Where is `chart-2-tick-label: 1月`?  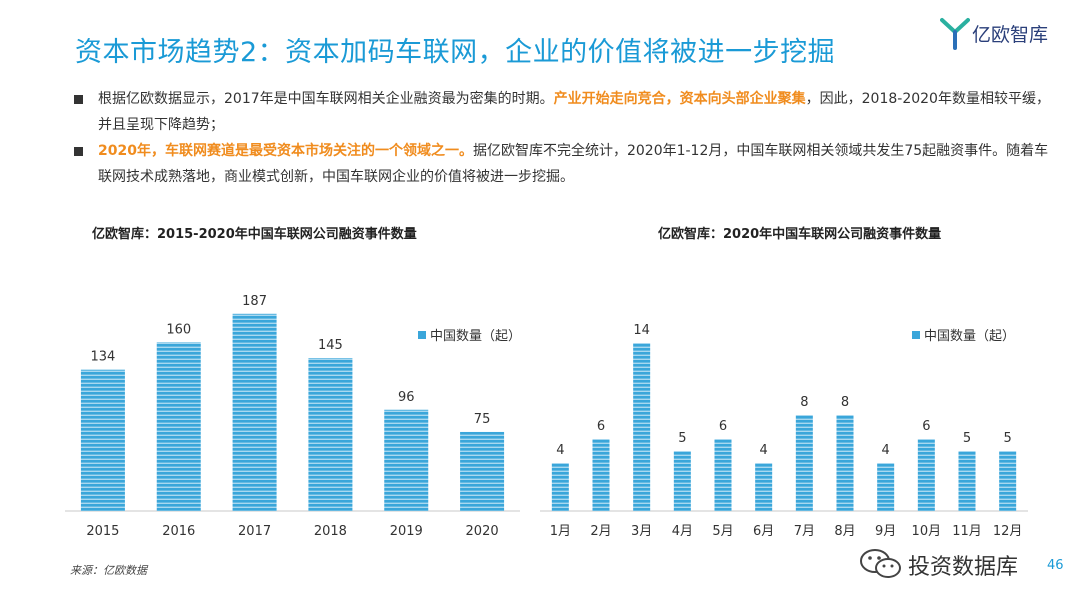 chart-2-tick-label: 1月 is located at coordinates (560, 531).